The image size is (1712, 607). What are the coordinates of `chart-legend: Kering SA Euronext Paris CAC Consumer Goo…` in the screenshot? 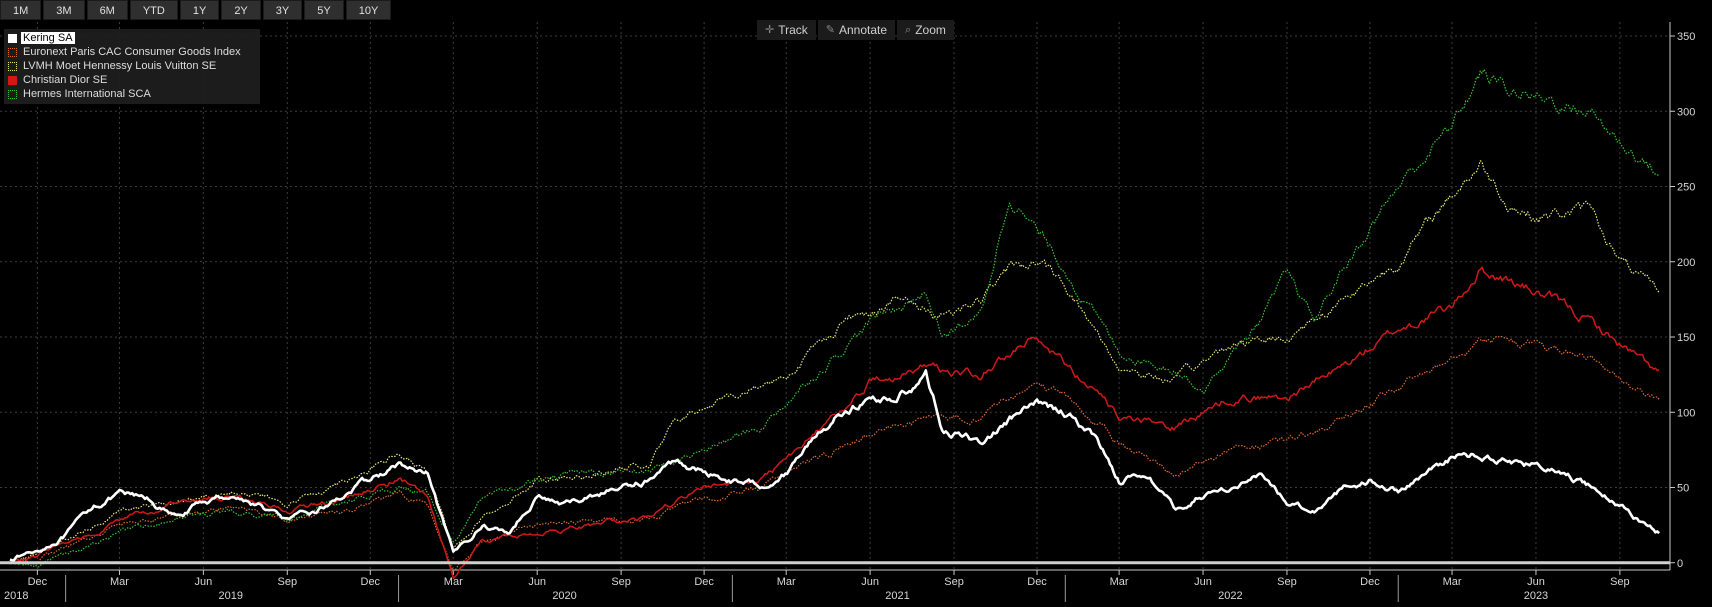 It's located at (132, 66).